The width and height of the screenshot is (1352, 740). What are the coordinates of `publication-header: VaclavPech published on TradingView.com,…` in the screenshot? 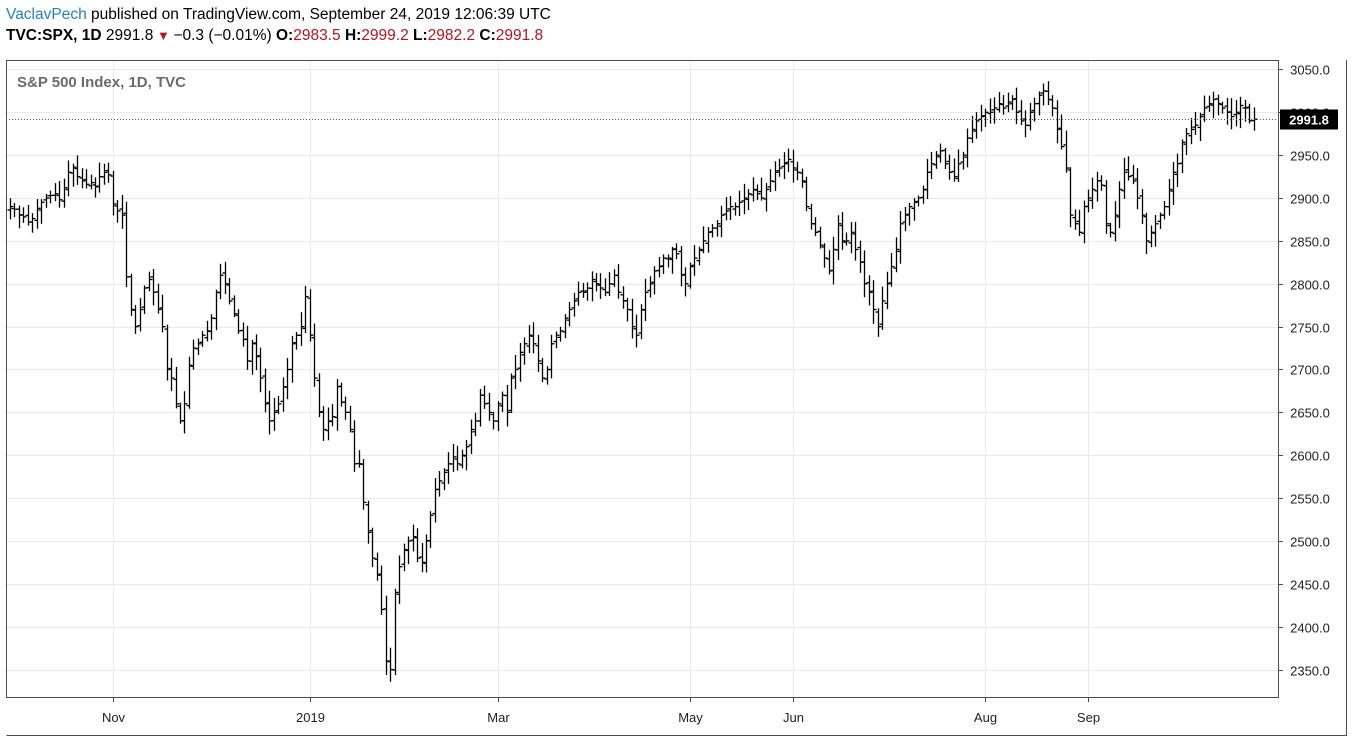 It's located at (676, 25).